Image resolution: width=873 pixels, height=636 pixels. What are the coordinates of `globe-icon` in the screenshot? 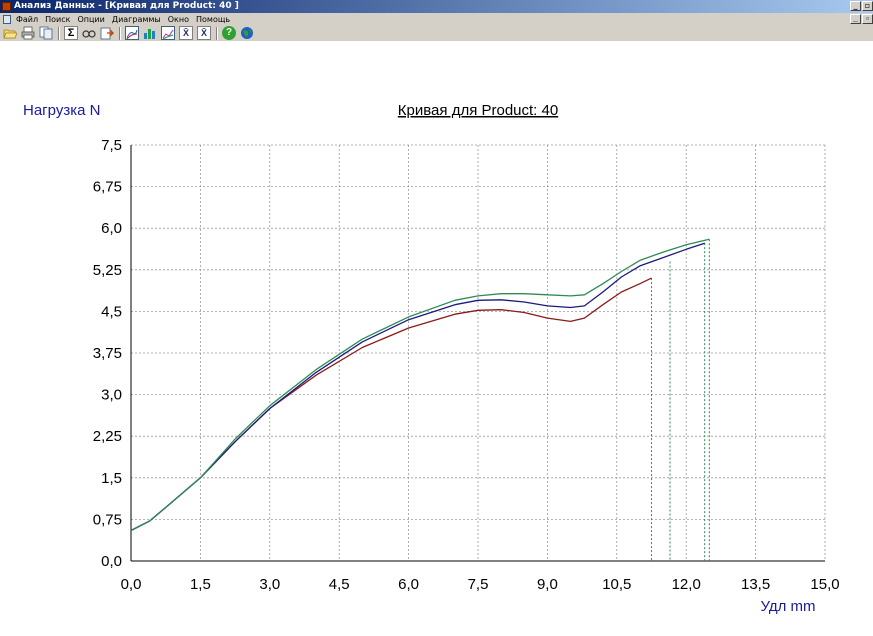 It's located at (247, 33).